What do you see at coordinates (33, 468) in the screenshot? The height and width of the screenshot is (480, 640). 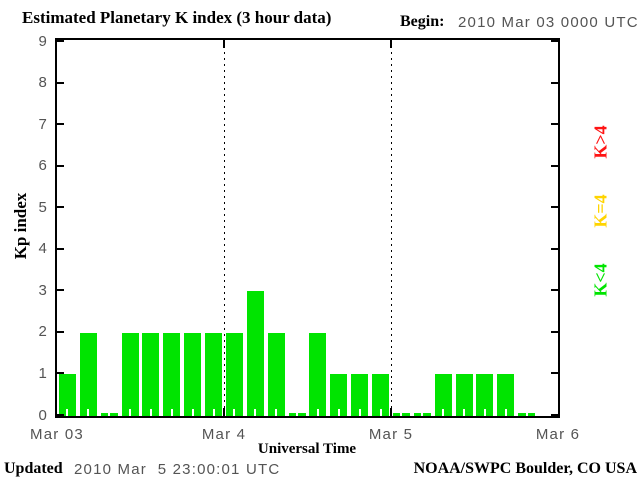 I see `updated-label: Updated` at bounding box center [33, 468].